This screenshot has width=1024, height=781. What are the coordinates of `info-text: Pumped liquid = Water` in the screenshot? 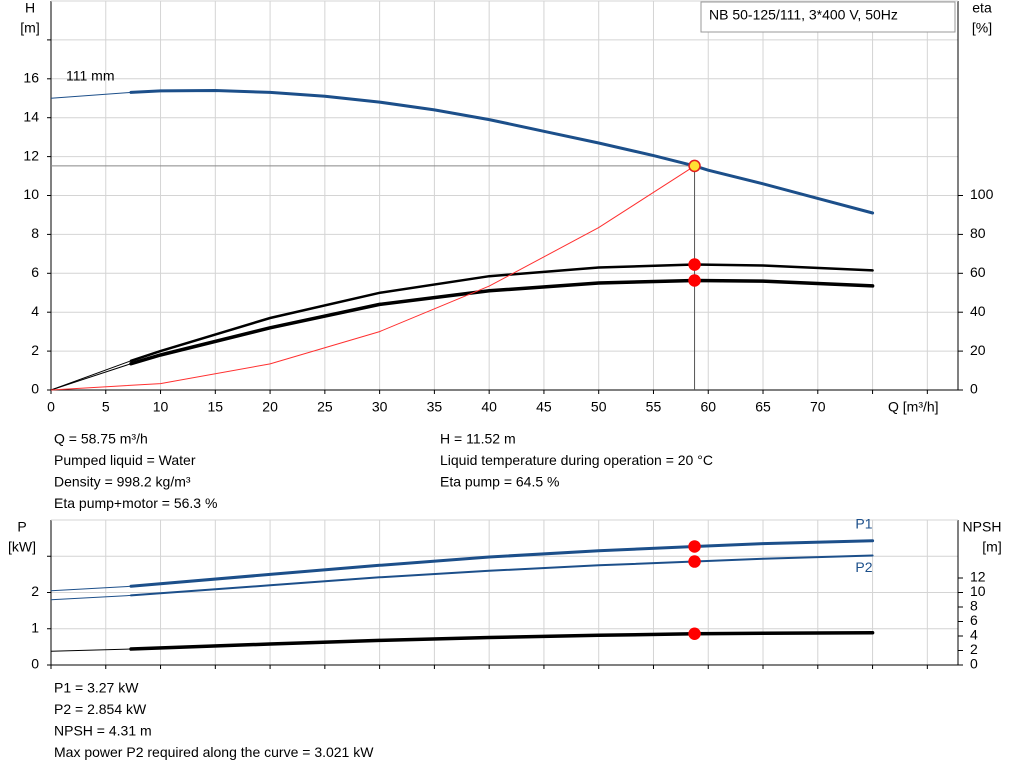 It's located at (125, 460).